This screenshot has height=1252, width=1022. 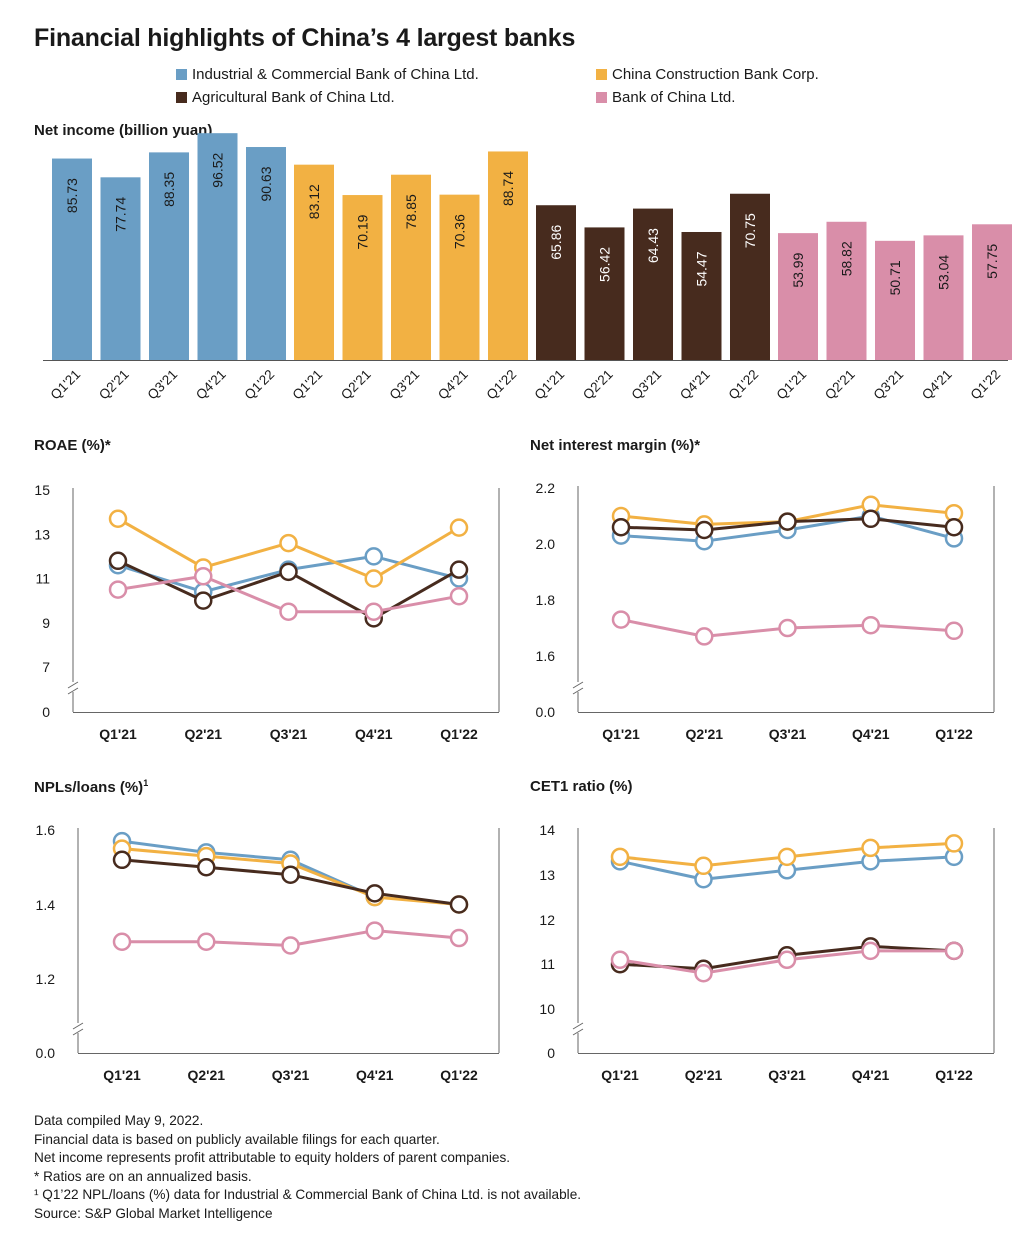 I want to click on bar-value-label: 64.43, so click(x=653, y=245).